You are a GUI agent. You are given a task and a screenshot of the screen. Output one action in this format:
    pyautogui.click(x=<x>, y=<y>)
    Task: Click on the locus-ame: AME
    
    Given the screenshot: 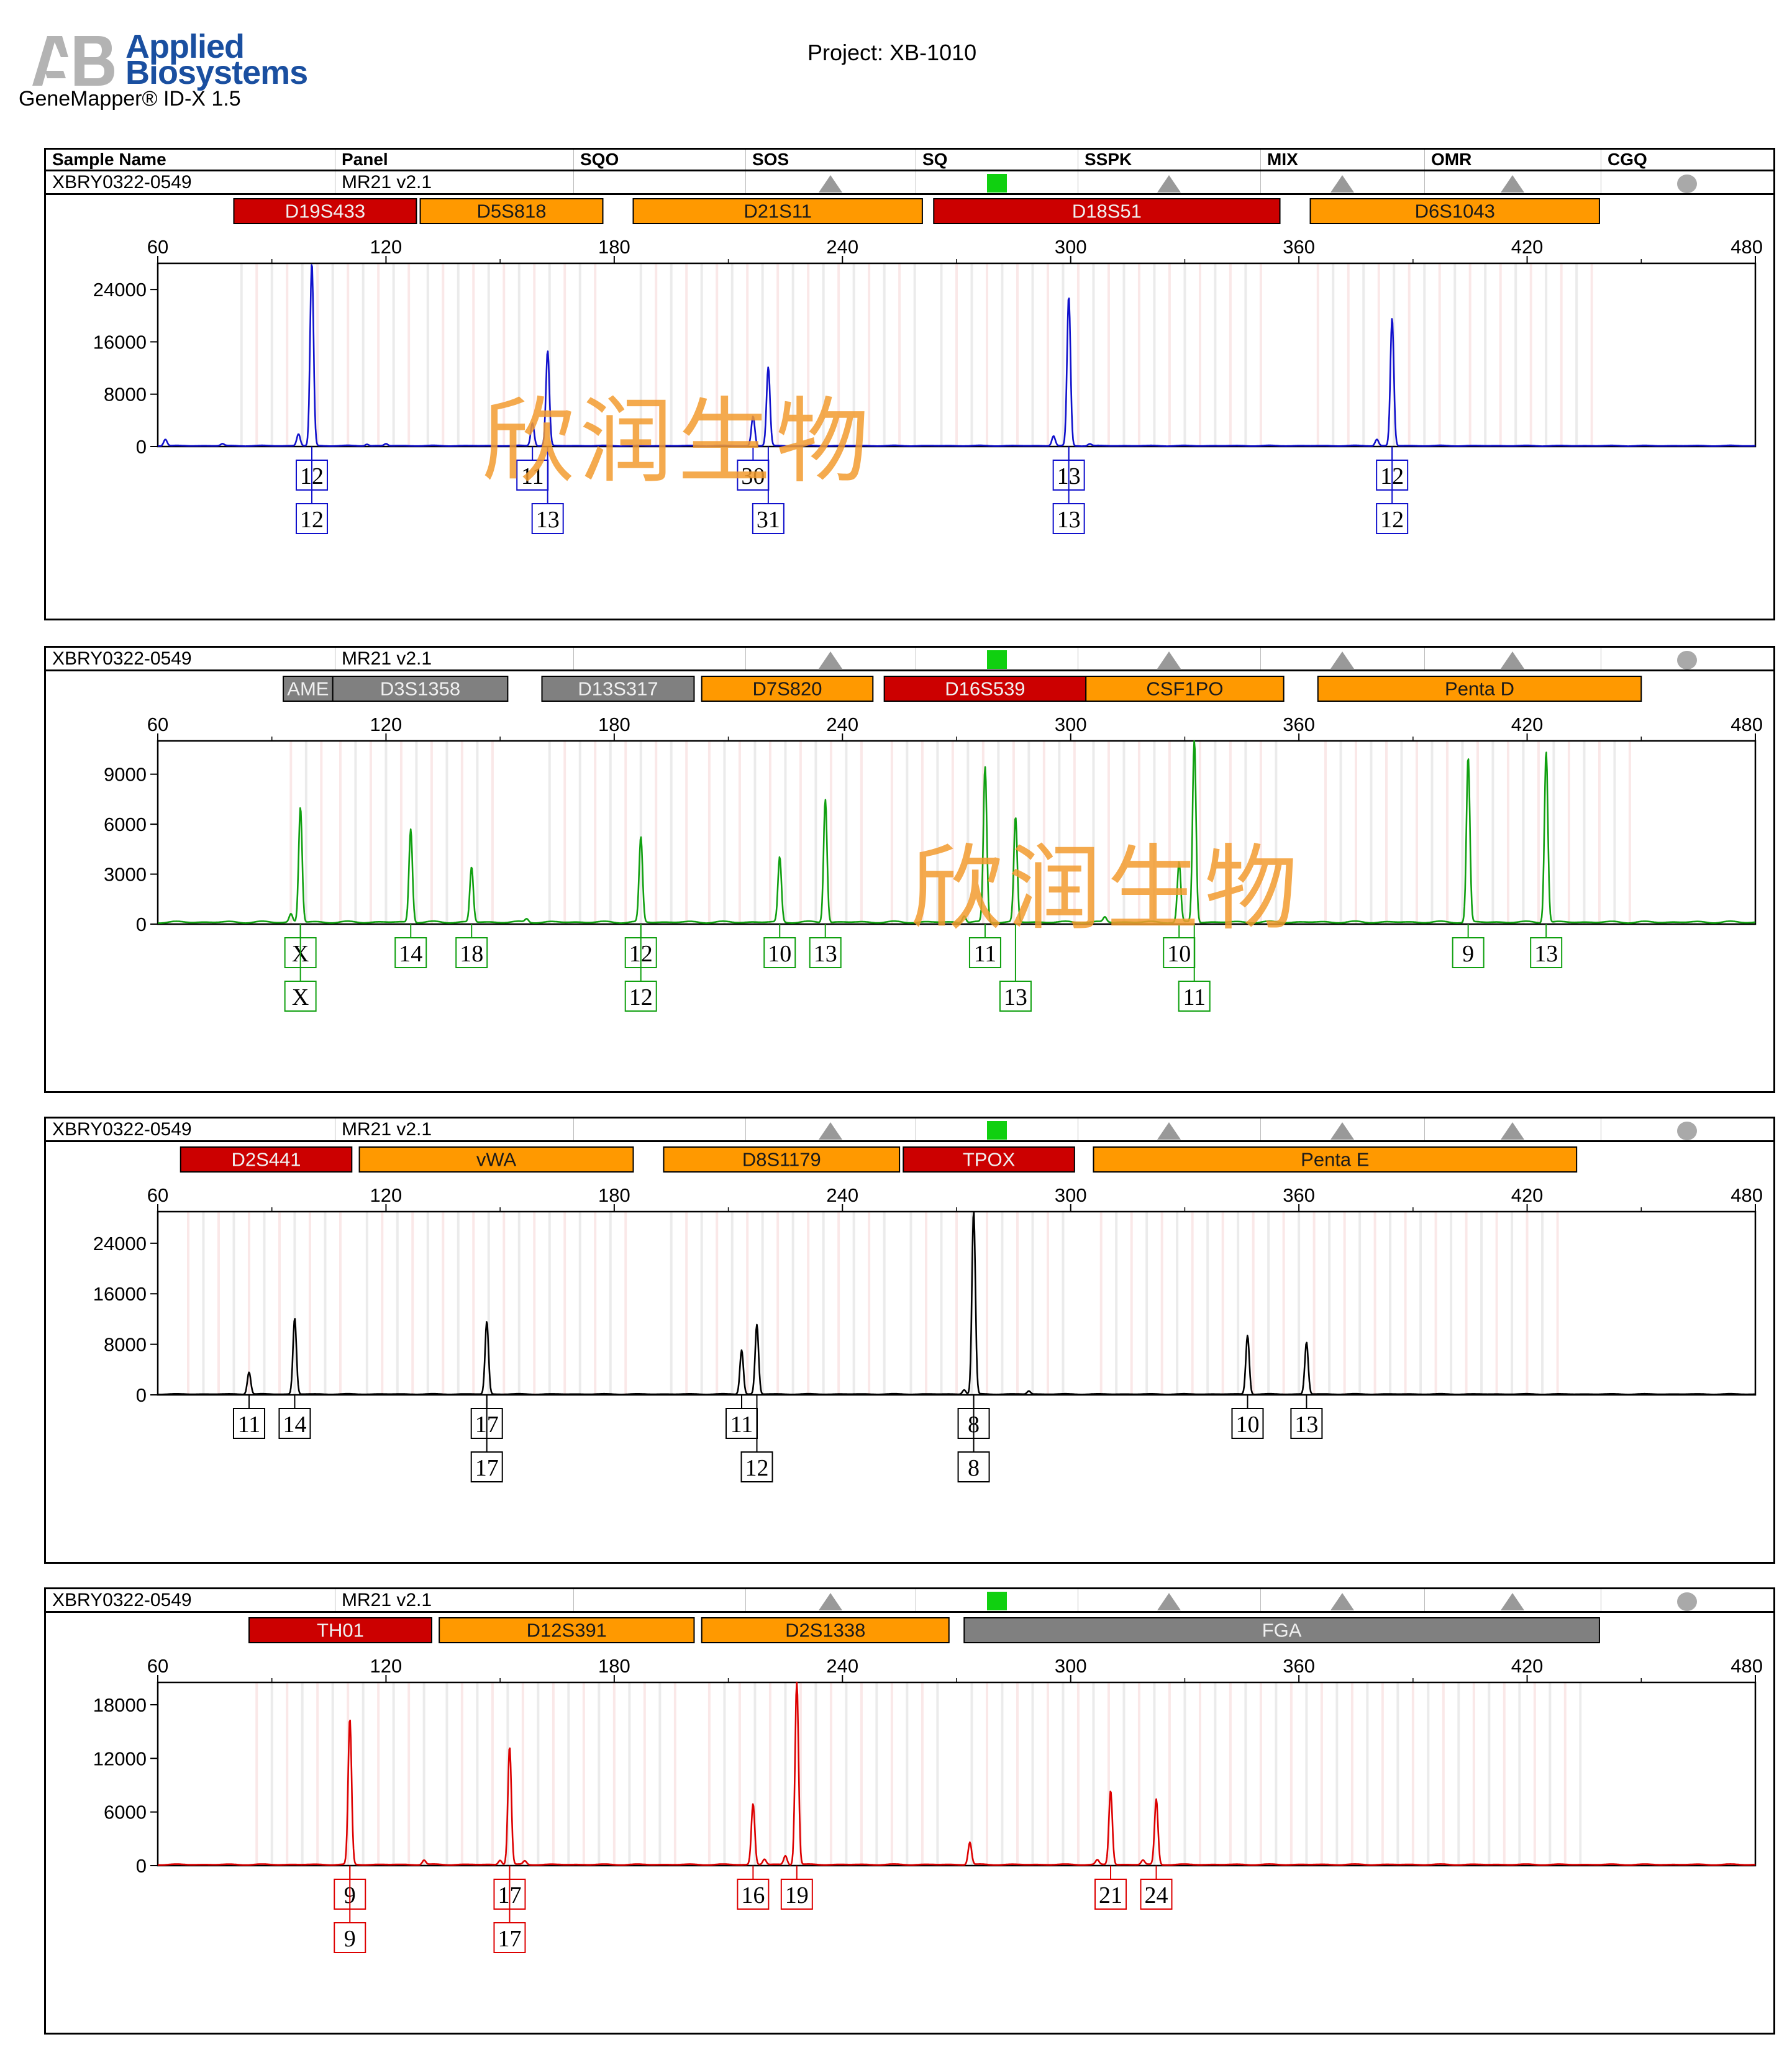 What is the action you would take?
    pyautogui.click(x=308, y=689)
    